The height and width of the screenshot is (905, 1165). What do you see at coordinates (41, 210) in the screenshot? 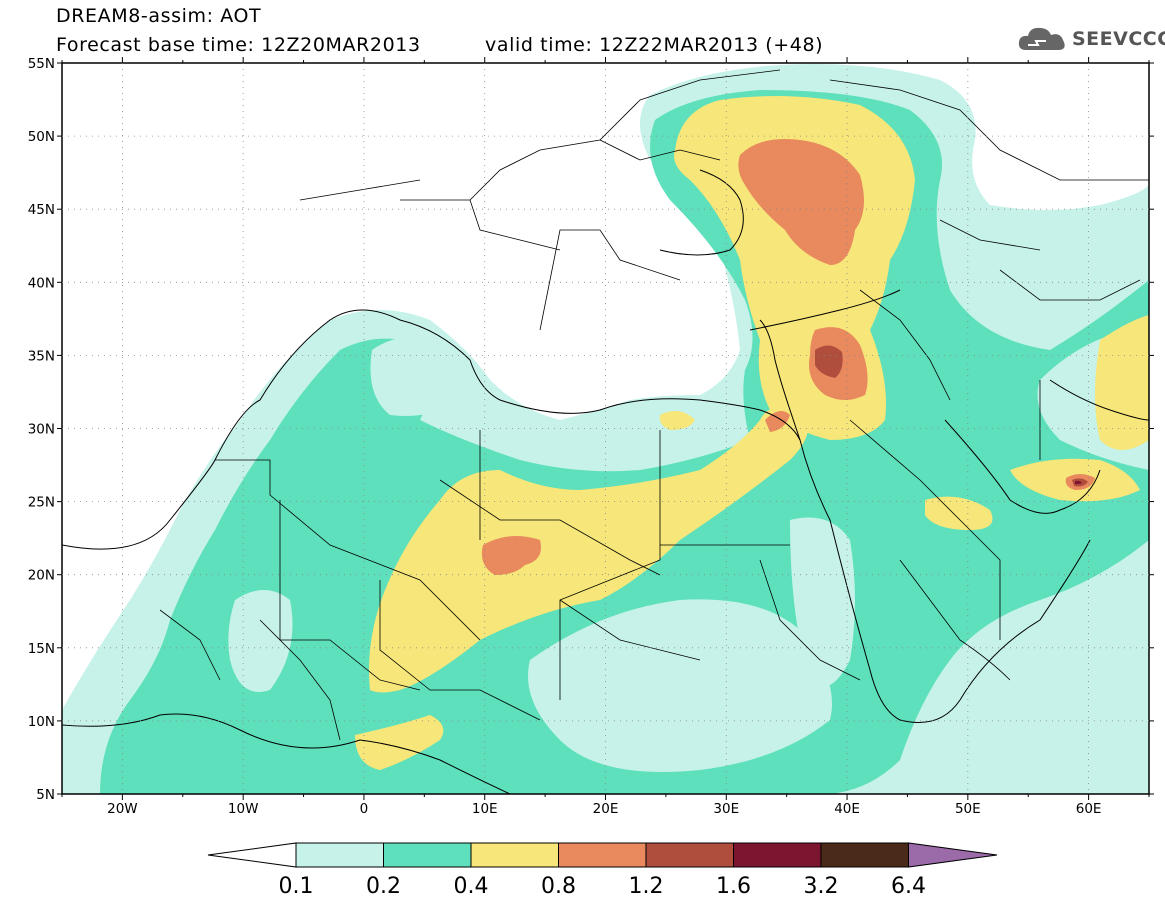
I see `lat-label: 45N` at bounding box center [41, 210].